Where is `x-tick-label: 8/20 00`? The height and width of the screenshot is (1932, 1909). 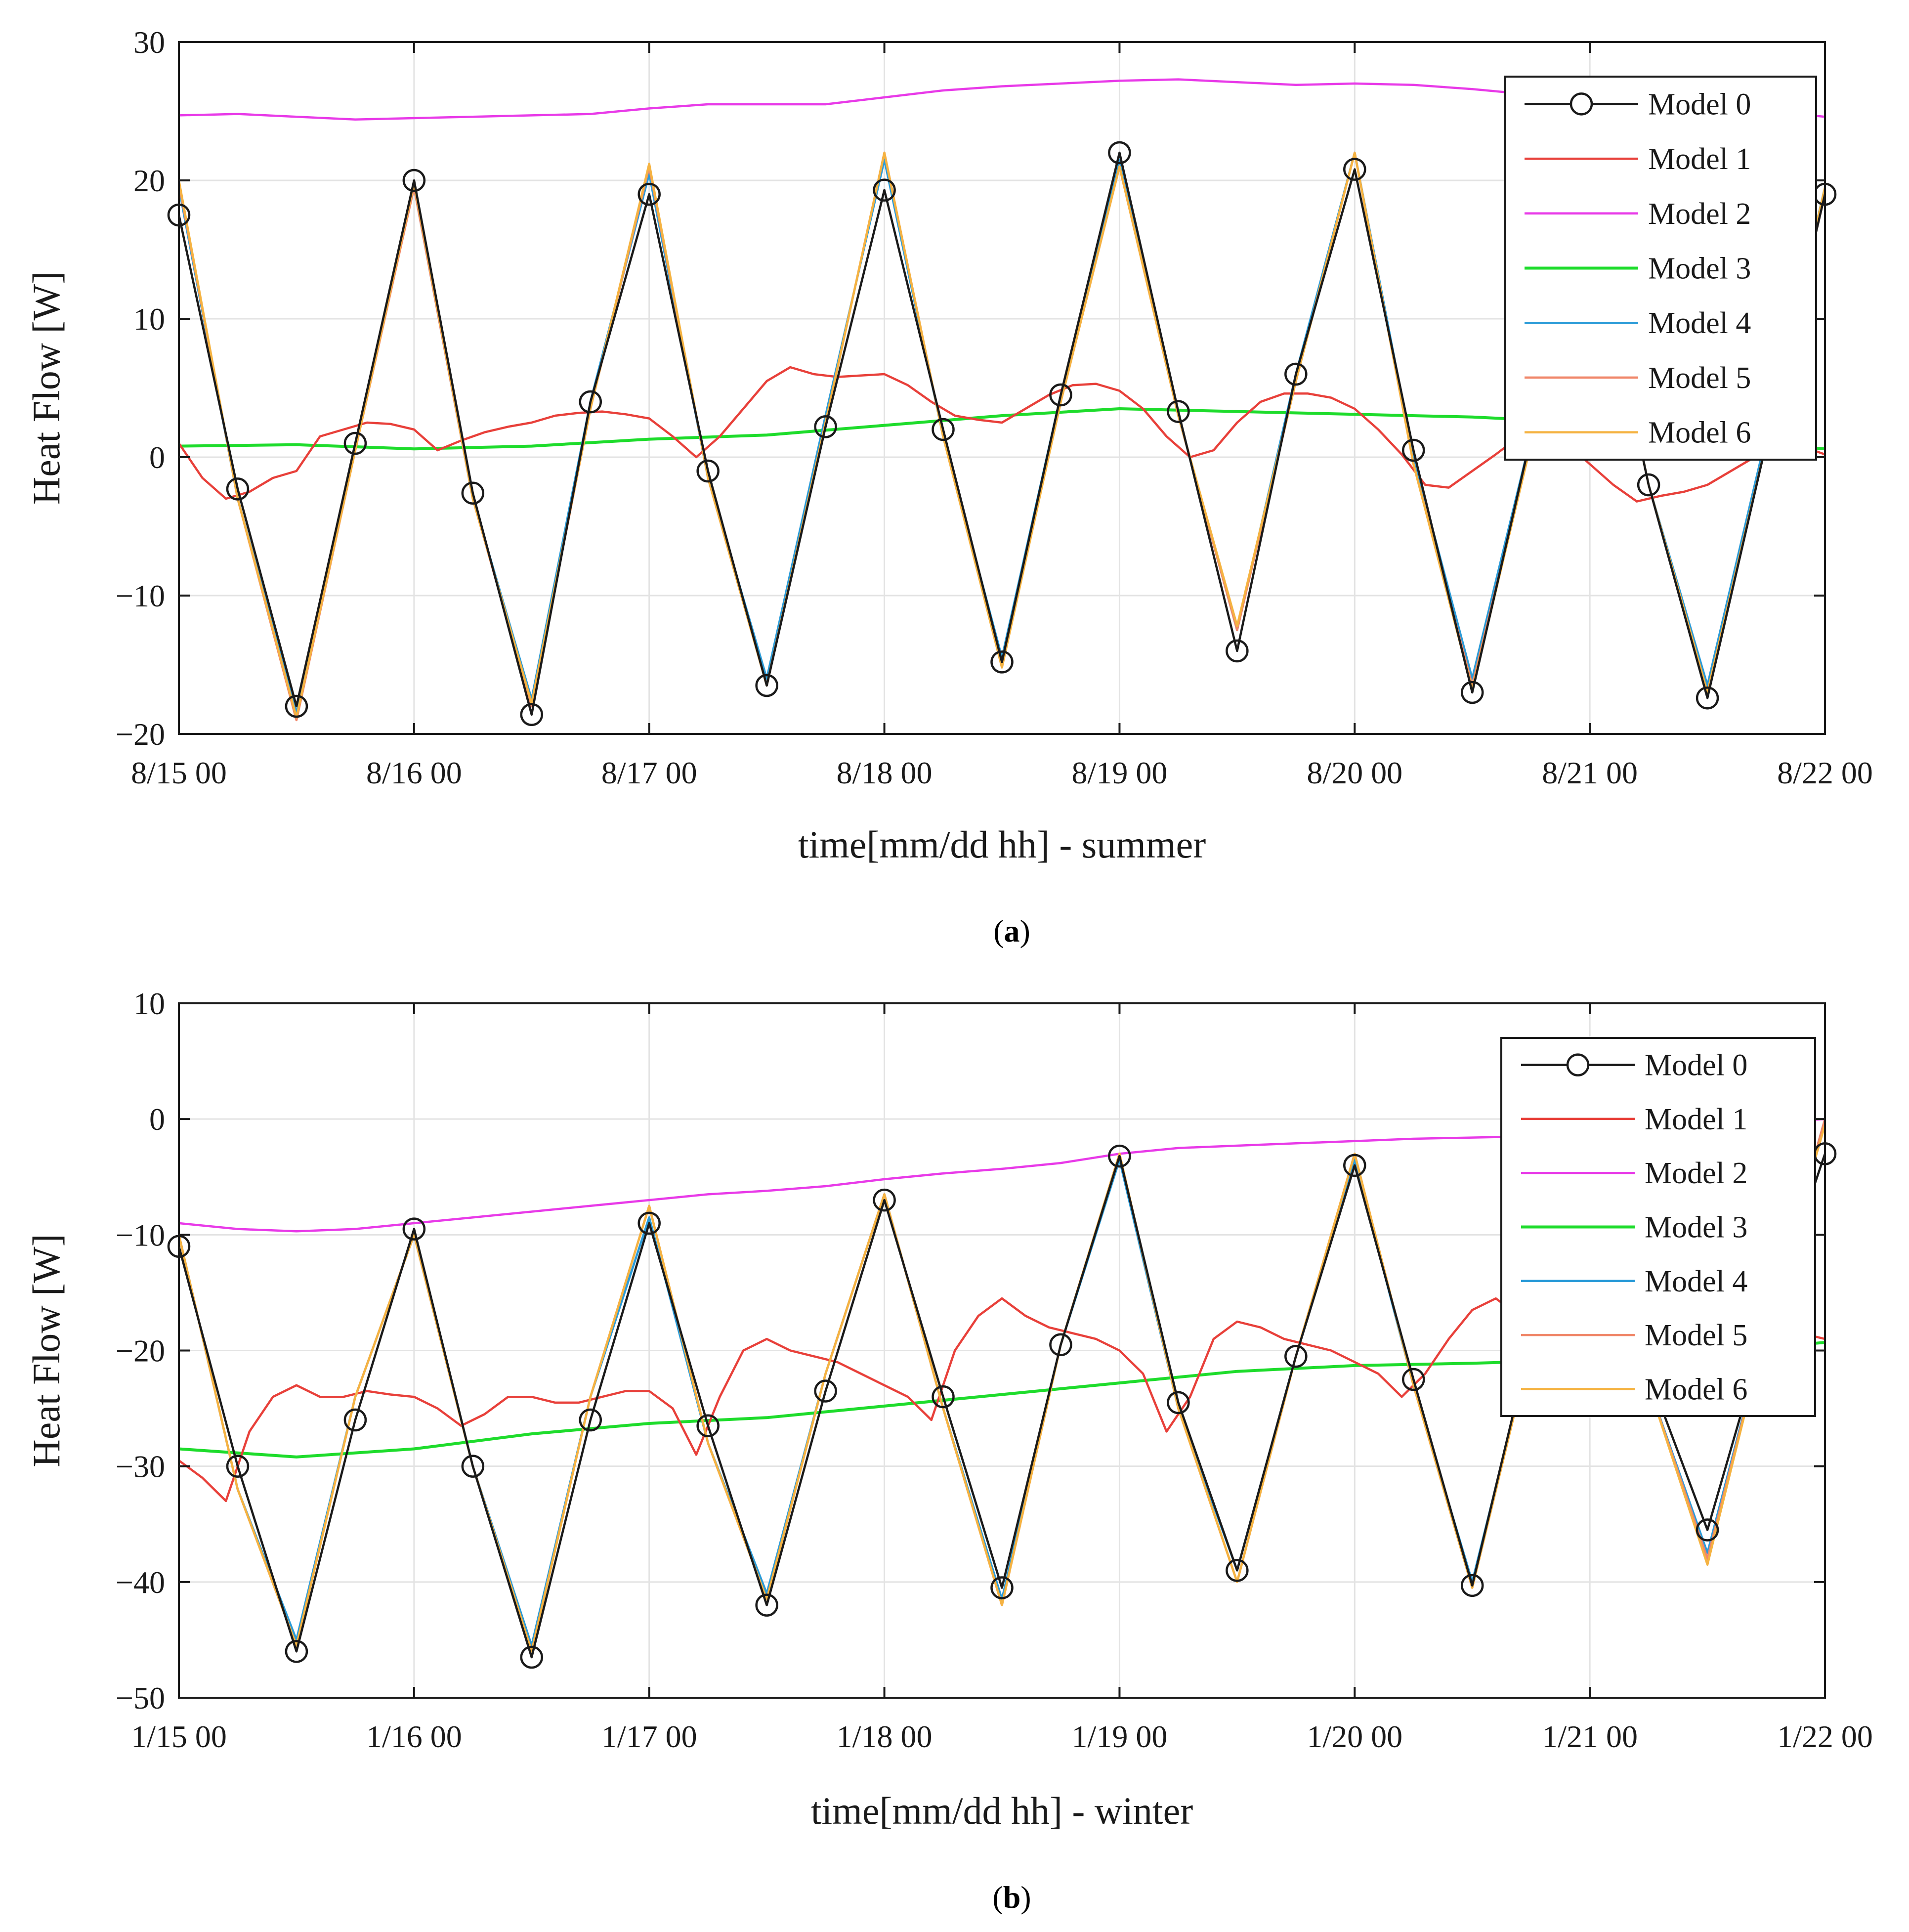 x-tick-label: 8/20 00 is located at coordinates (1354, 772).